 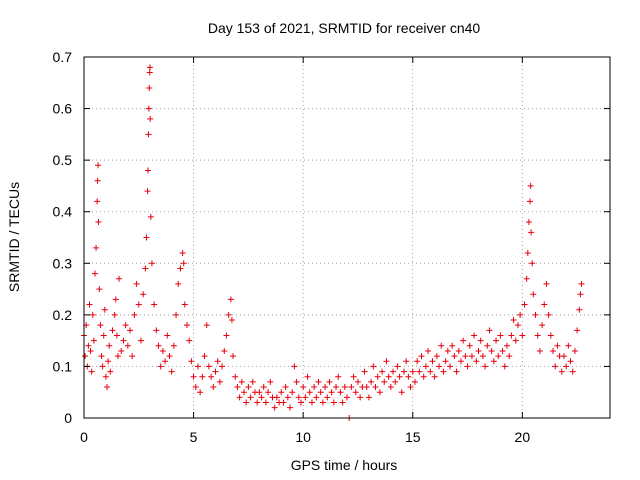 What do you see at coordinates (303, 437) in the screenshot?
I see `x-tick-label: 10` at bounding box center [303, 437].